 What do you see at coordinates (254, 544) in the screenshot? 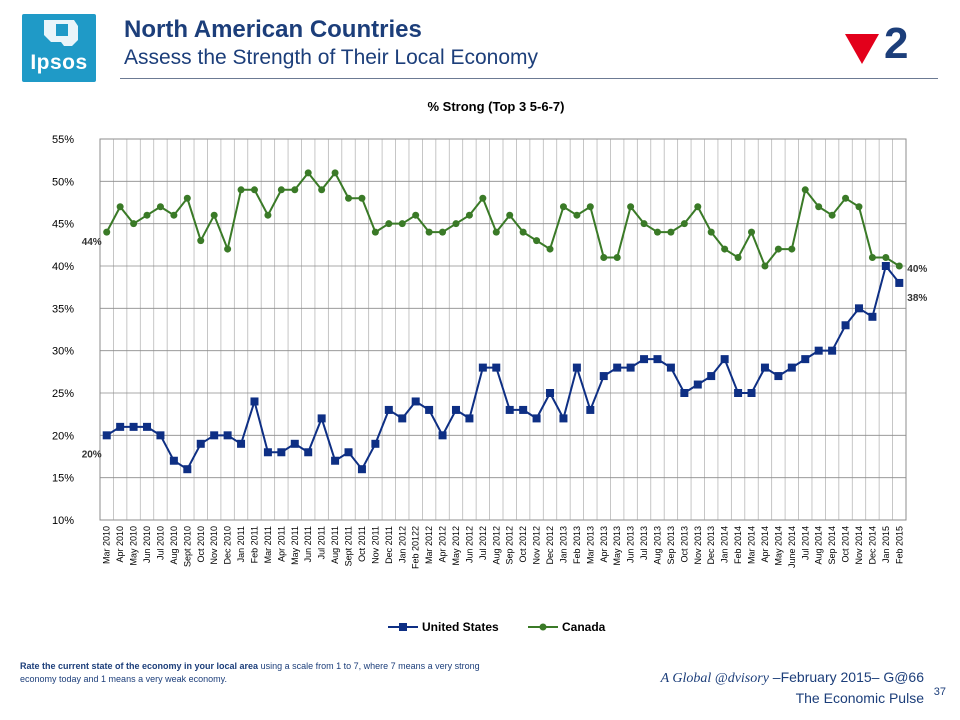
I see `x-tick-label: Feb 2011` at bounding box center [254, 544].